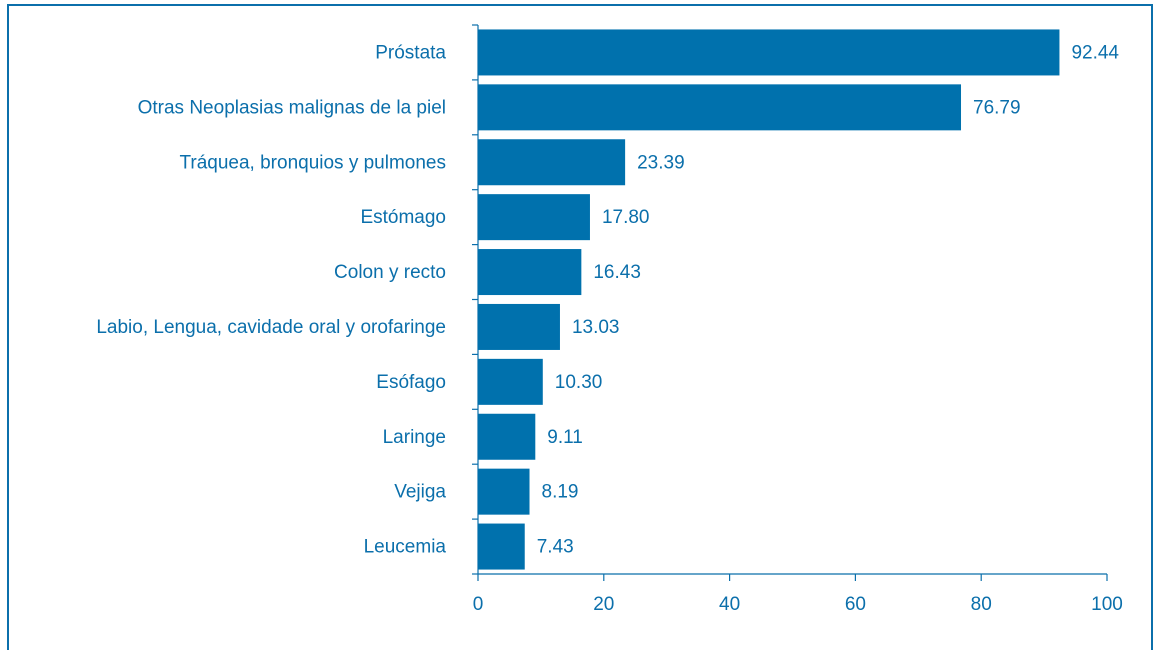 The width and height of the screenshot is (1161, 650). Describe the element at coordinates (403, 217) in the screenshot. I see `y-tick-label: Estómago` at that location.